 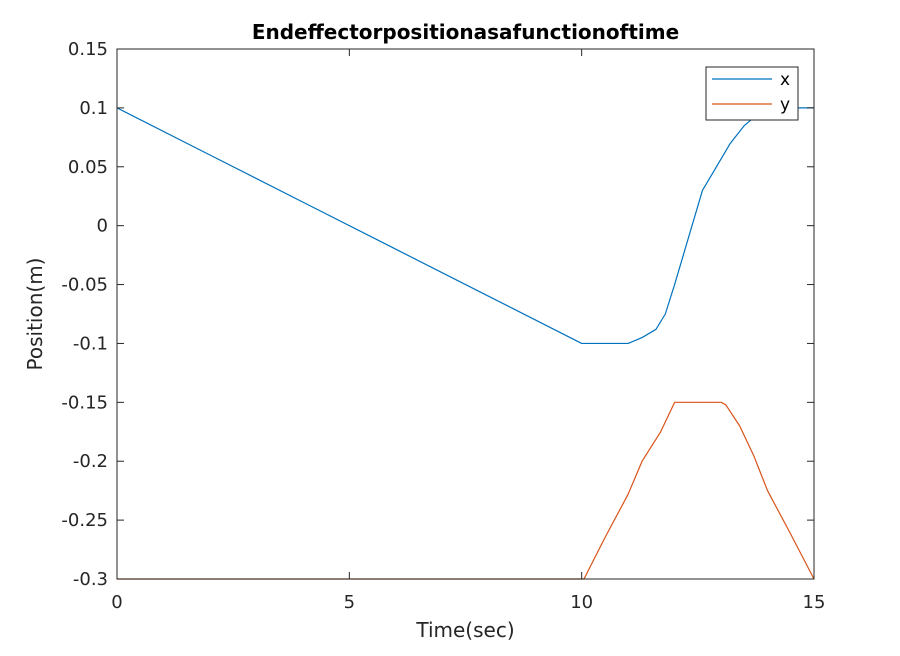 I want to click on y-tick-label: 0.05, so click(x=88, y=167).